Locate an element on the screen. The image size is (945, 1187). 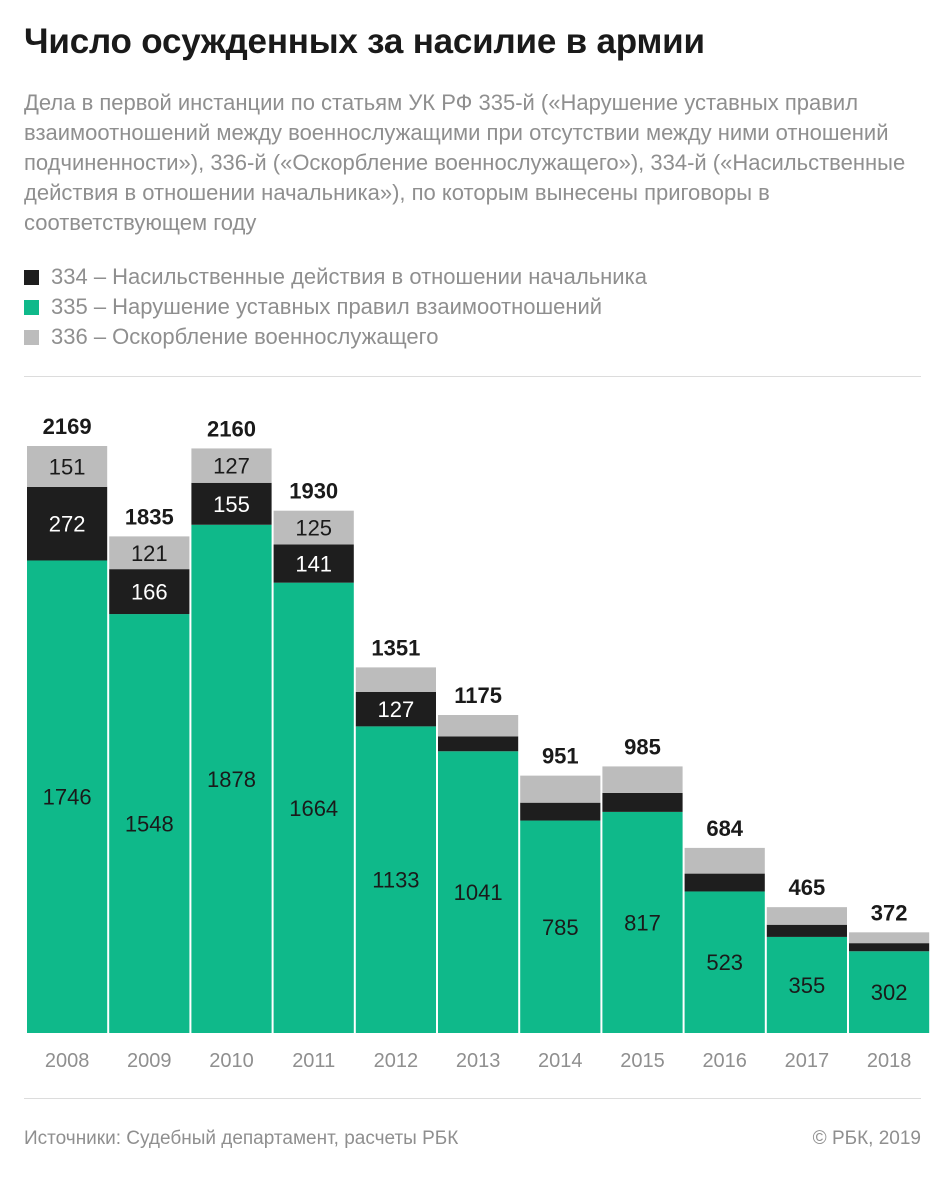
bar-segment-336-2010 is located at coordinates (231, 465).